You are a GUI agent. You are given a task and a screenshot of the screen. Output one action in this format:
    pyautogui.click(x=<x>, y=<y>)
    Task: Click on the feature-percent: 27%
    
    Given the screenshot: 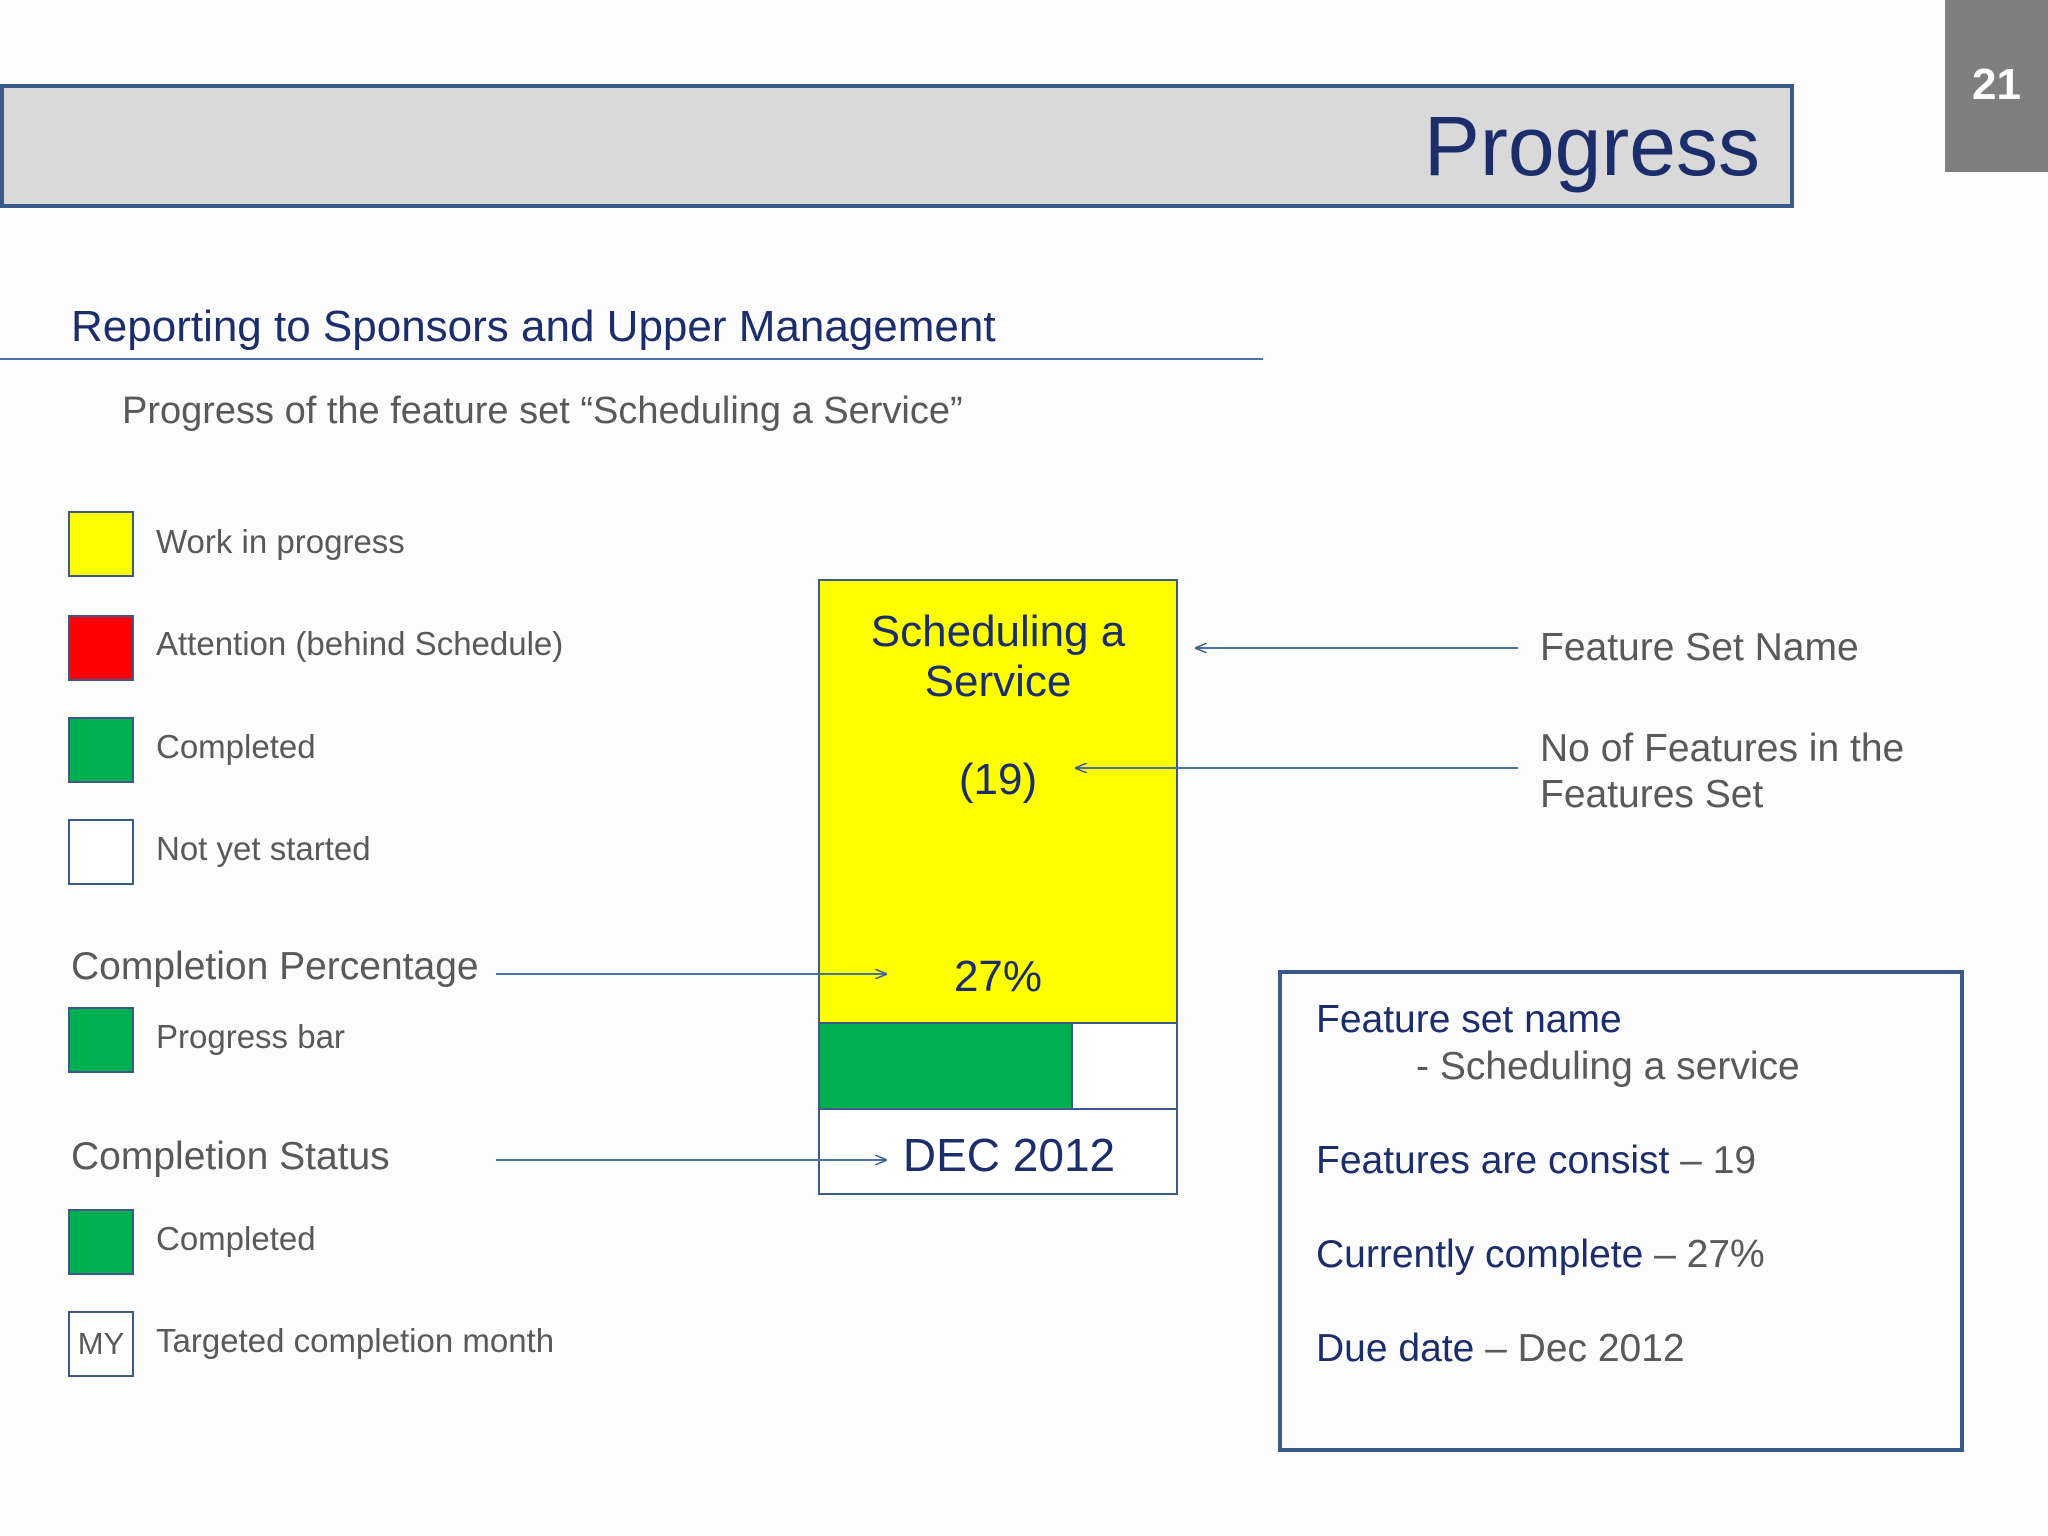 What is the action you would take?
    pyautogui.click(x=998, y=976)
    